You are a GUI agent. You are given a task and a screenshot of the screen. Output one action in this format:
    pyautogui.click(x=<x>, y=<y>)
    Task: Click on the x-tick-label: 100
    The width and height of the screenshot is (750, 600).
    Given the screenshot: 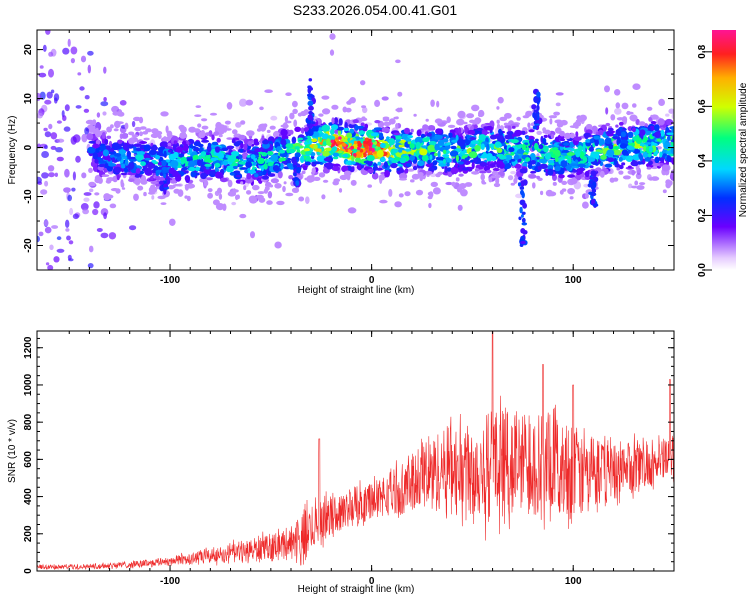 What is the action you would take?
    pyautogui.click(x=573, y=280)
    